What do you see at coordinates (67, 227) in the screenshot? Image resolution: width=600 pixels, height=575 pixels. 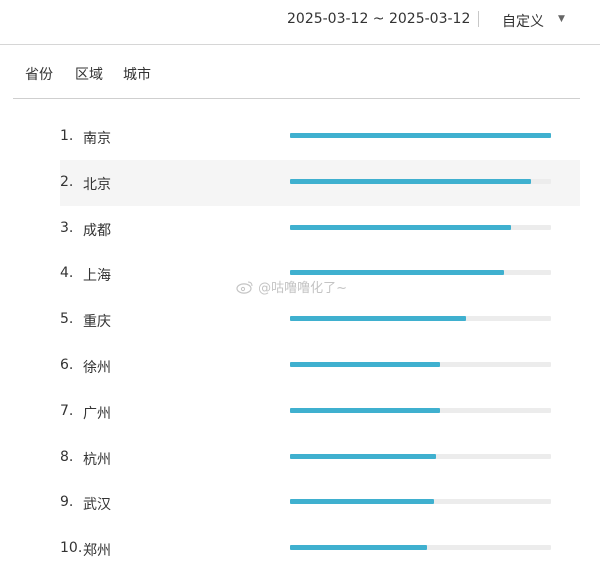 I see `rank-number: 3.` at bounding box center [67, 227].